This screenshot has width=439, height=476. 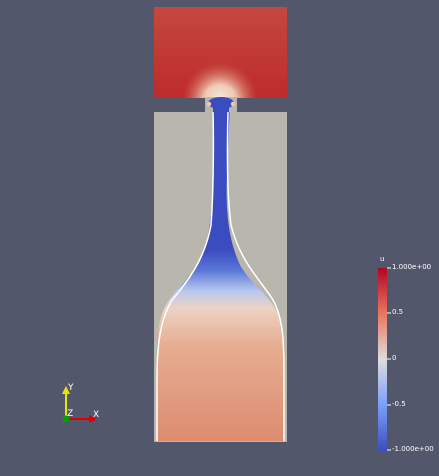 I want to click on colorbar-tick-zero: 0, so click(x=394, y=358).